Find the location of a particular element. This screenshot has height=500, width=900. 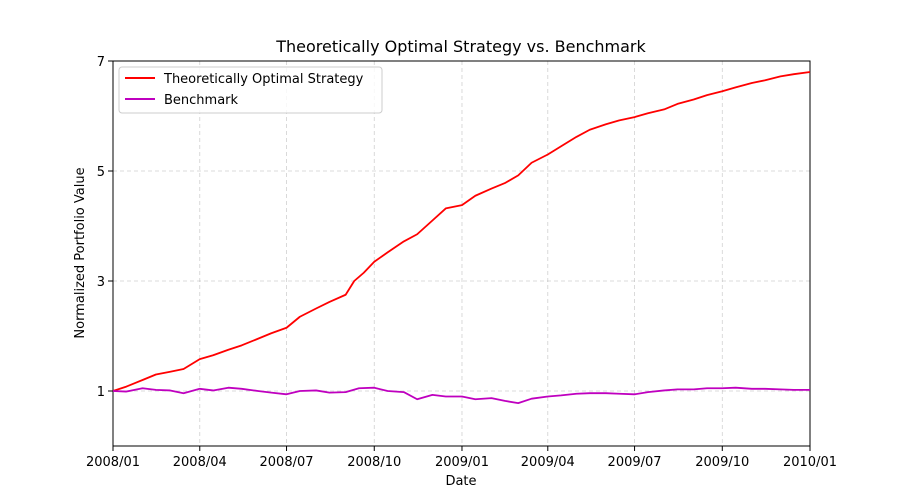

x-tick-label: 2009/10 is located at coordinates (722, 462).